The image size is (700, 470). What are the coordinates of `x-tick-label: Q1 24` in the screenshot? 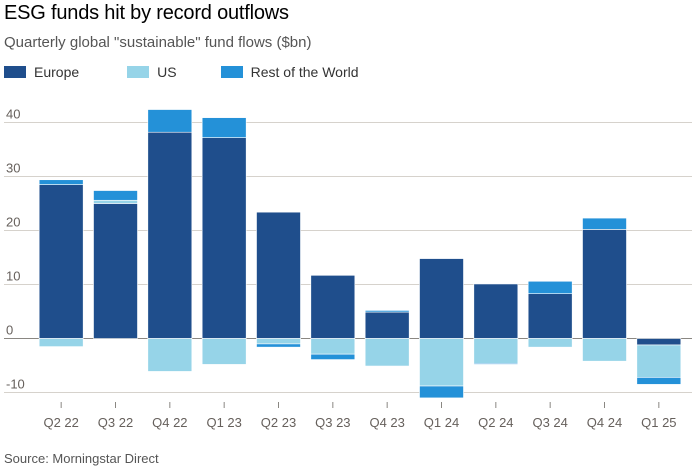 It's located at (441, 422).